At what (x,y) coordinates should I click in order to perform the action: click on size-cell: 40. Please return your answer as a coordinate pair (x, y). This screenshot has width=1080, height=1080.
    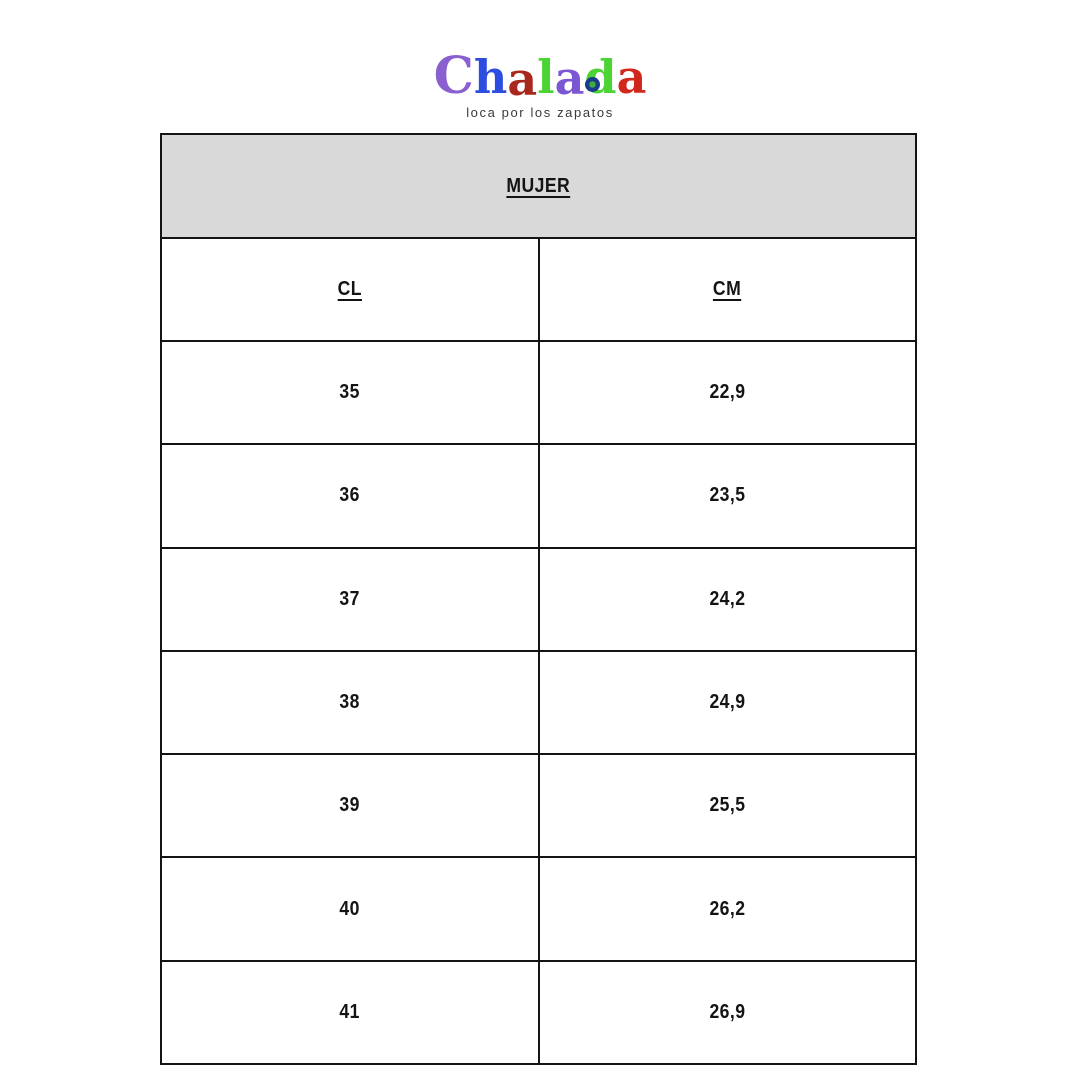
    Looking at the image, I should click on (350, 909).